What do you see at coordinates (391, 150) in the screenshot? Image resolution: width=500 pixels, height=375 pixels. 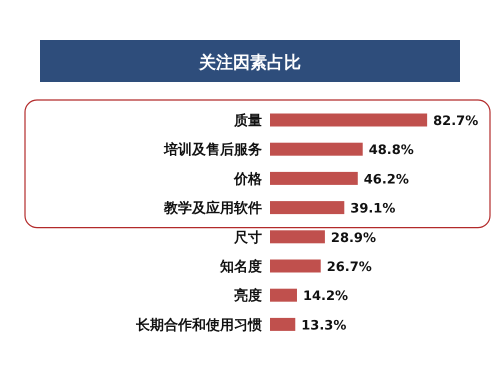 I see `data-label: 48.8%` at bounding box center [391, 150].